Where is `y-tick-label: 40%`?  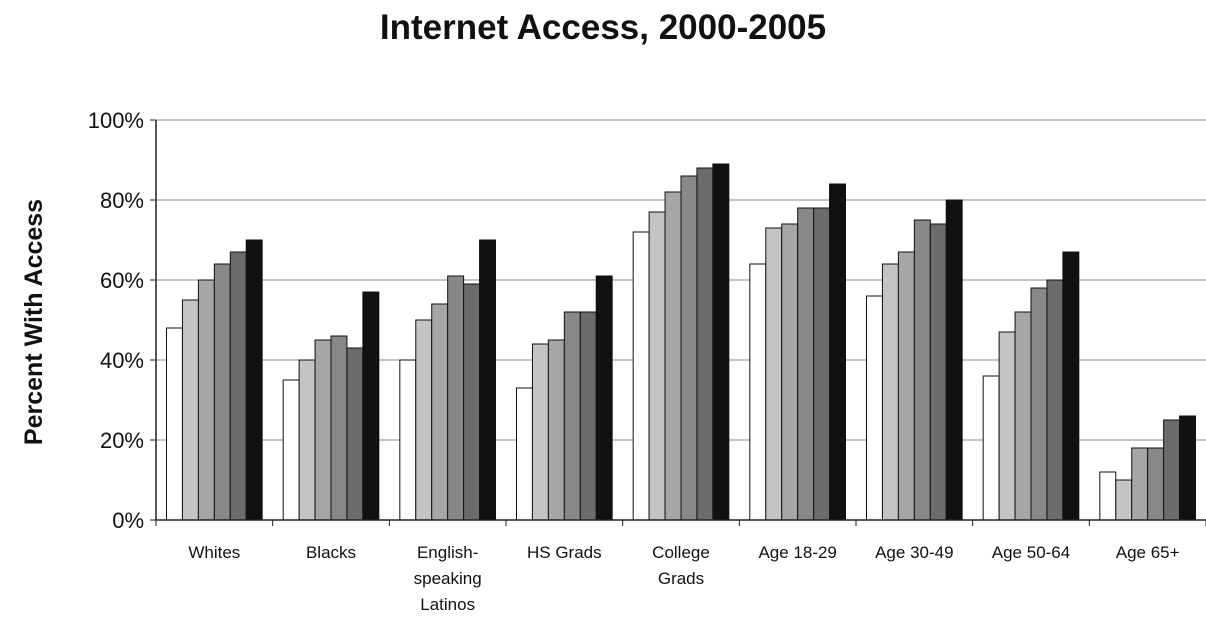 y-tick-label: 40% is located at coordinates (122, 360).